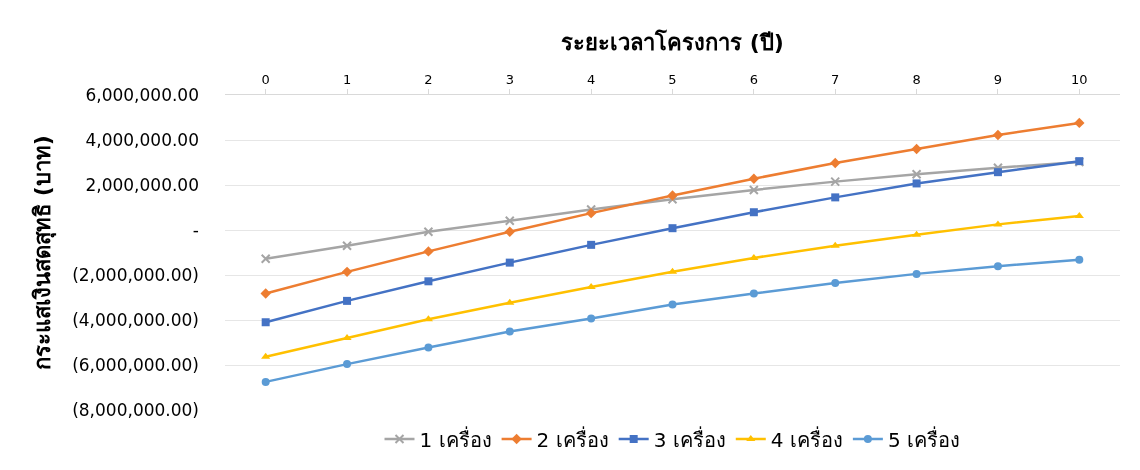 The image size is (1140, 470). Describe the element at coordinates (135, 409) in the screenshot. I see `y-tick-label: (8,000,000.00)` at that location.